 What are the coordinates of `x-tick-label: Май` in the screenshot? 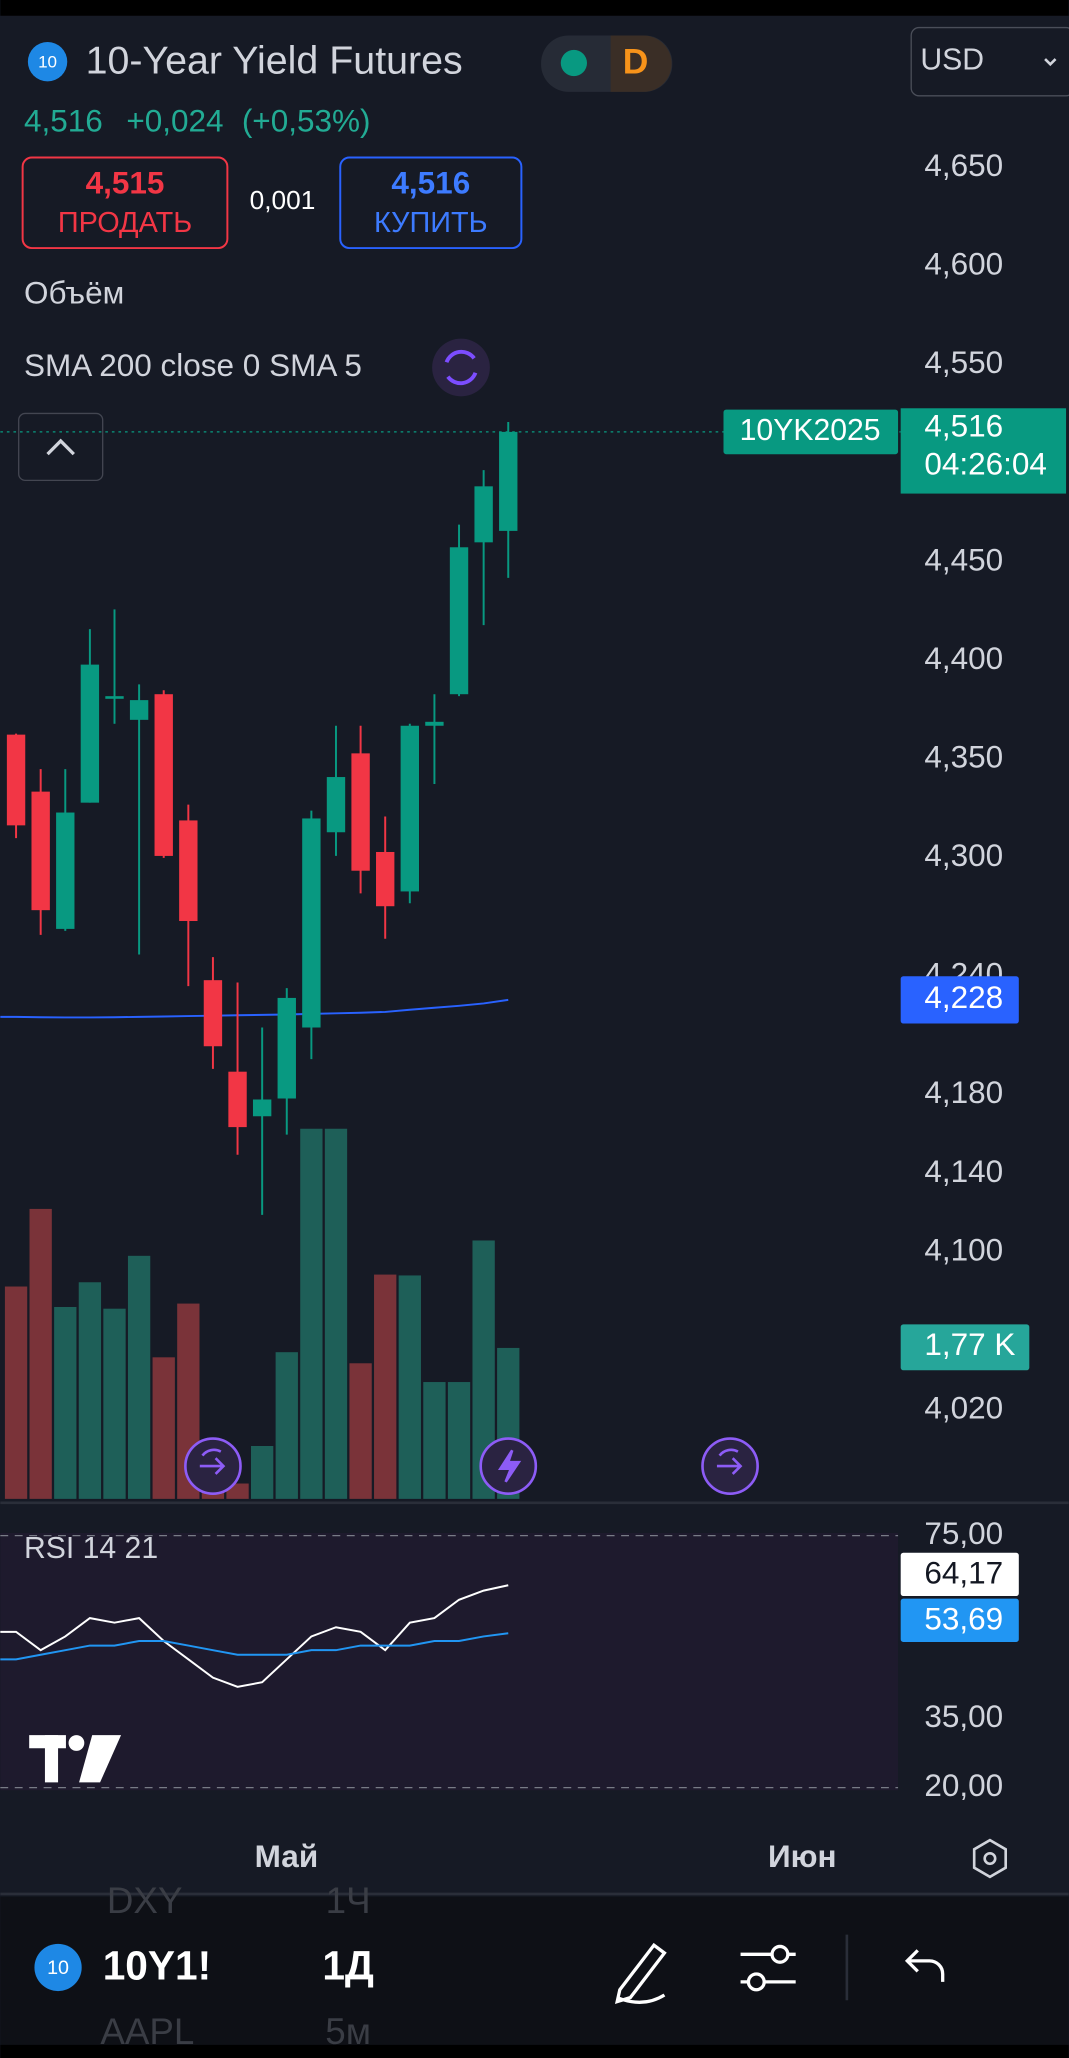 It's located at (287, 1856).